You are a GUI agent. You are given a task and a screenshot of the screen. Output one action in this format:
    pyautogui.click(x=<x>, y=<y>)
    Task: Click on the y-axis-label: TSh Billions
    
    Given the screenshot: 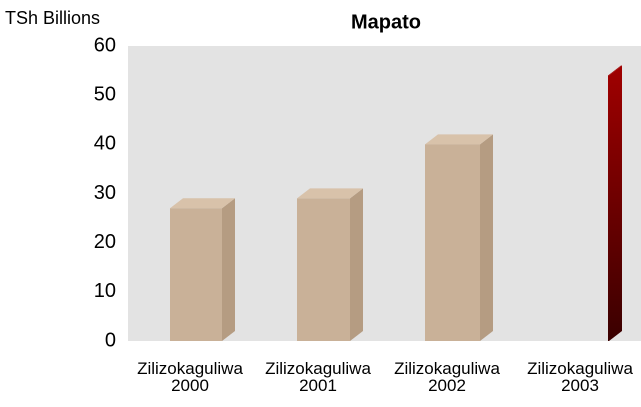 What is the action you would take?
    pyautogui.click(x=52, y=18)
    